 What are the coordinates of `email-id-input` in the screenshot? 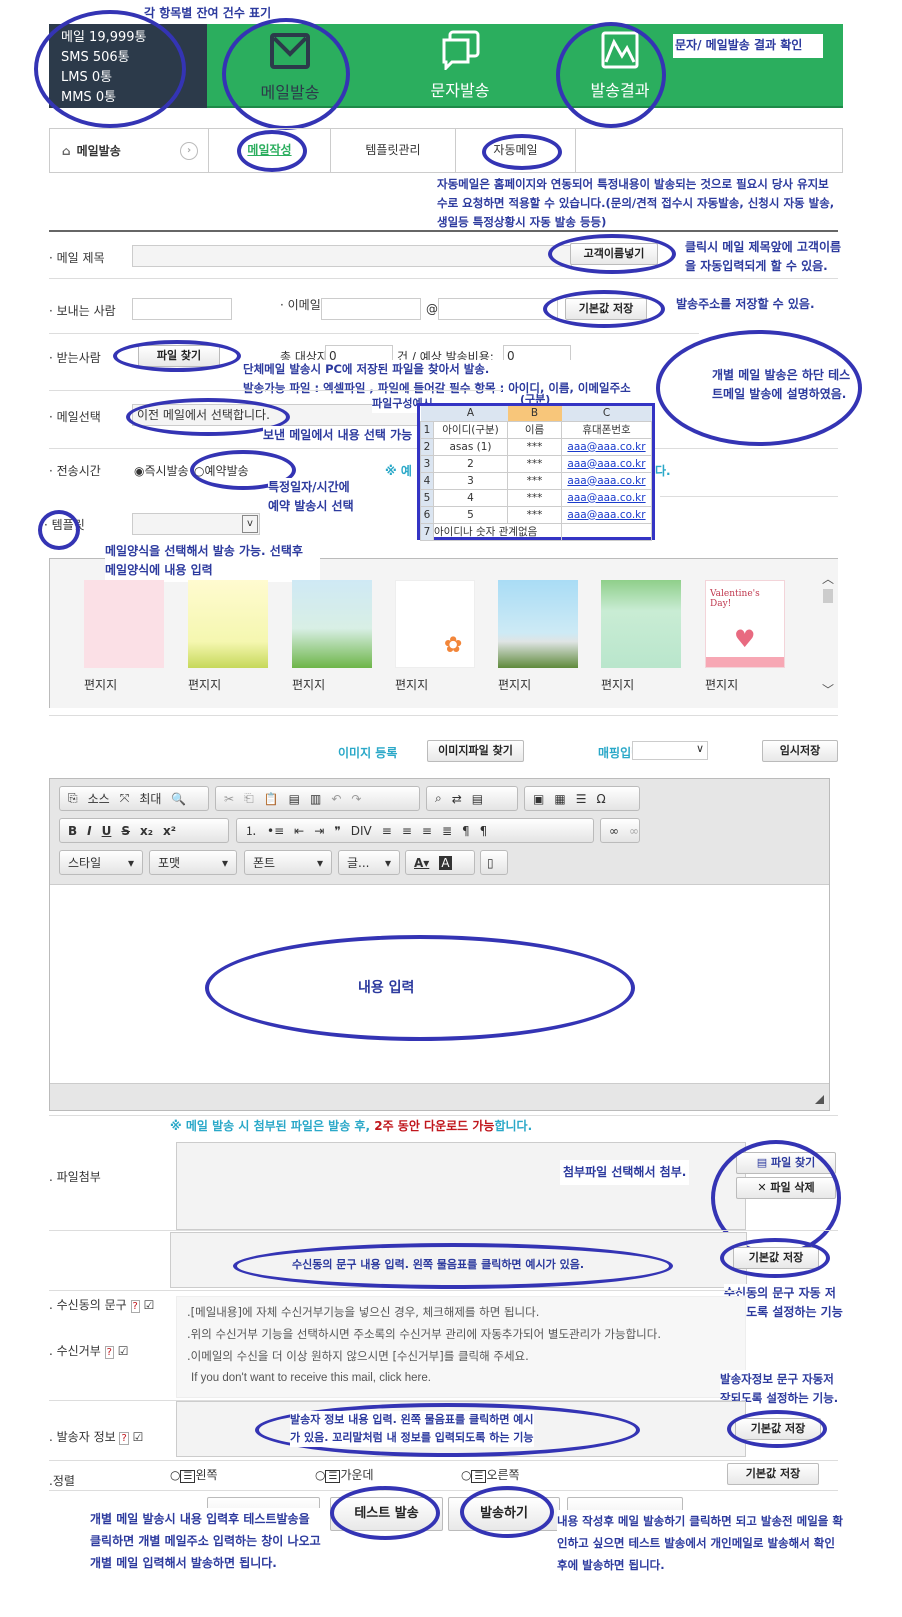 It's located at (371, 309).